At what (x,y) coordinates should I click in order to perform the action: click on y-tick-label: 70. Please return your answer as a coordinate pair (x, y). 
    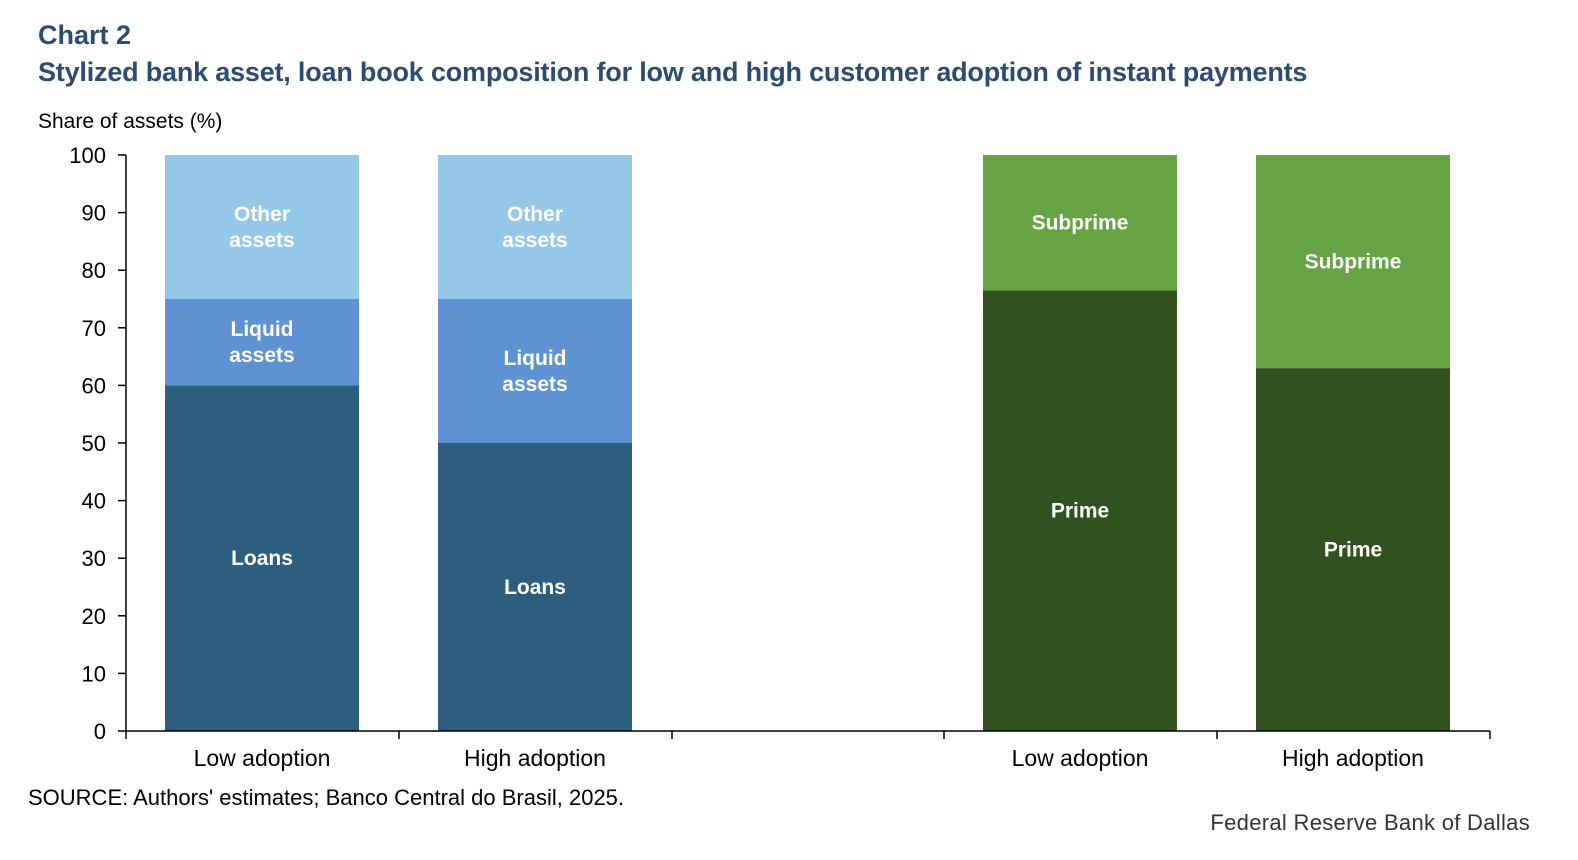
    Looking at the image, I should click on (94, 328).